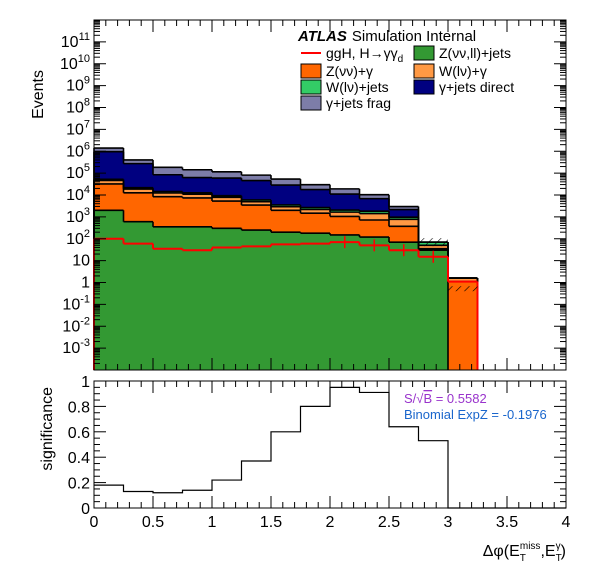 Image resolution: width=596 pixels, height=572 pixels. Describe the element at coordinates (78, 85) in the screenshot. I see `y-tick-label: 10⁹` at that location.